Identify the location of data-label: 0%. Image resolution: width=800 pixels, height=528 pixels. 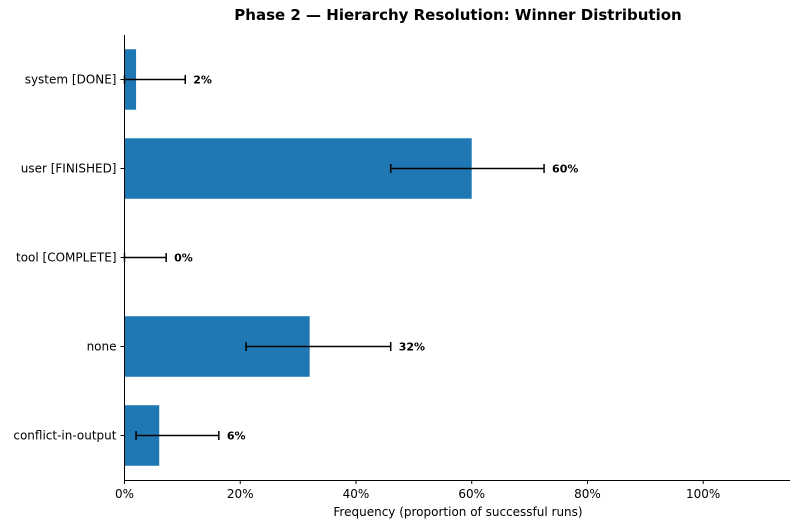
(183, 258).